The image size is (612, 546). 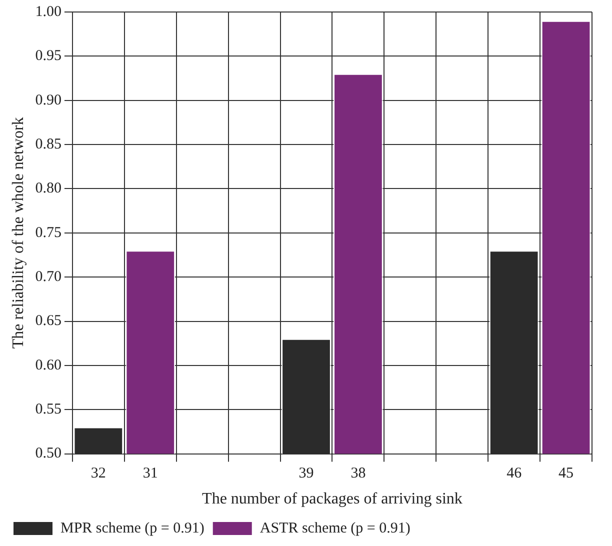 I want to click on x-tick-label: 31, so click(x=150, y=474).